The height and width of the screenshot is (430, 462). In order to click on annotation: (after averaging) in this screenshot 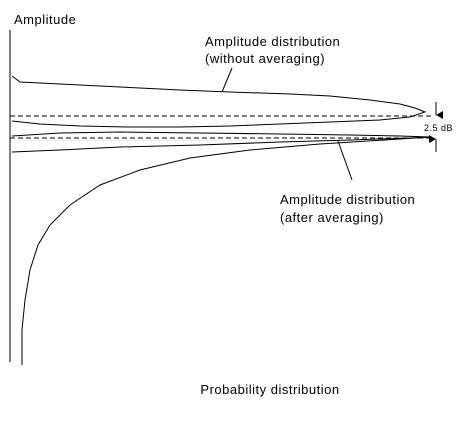, I will do `click(332, 217)`.